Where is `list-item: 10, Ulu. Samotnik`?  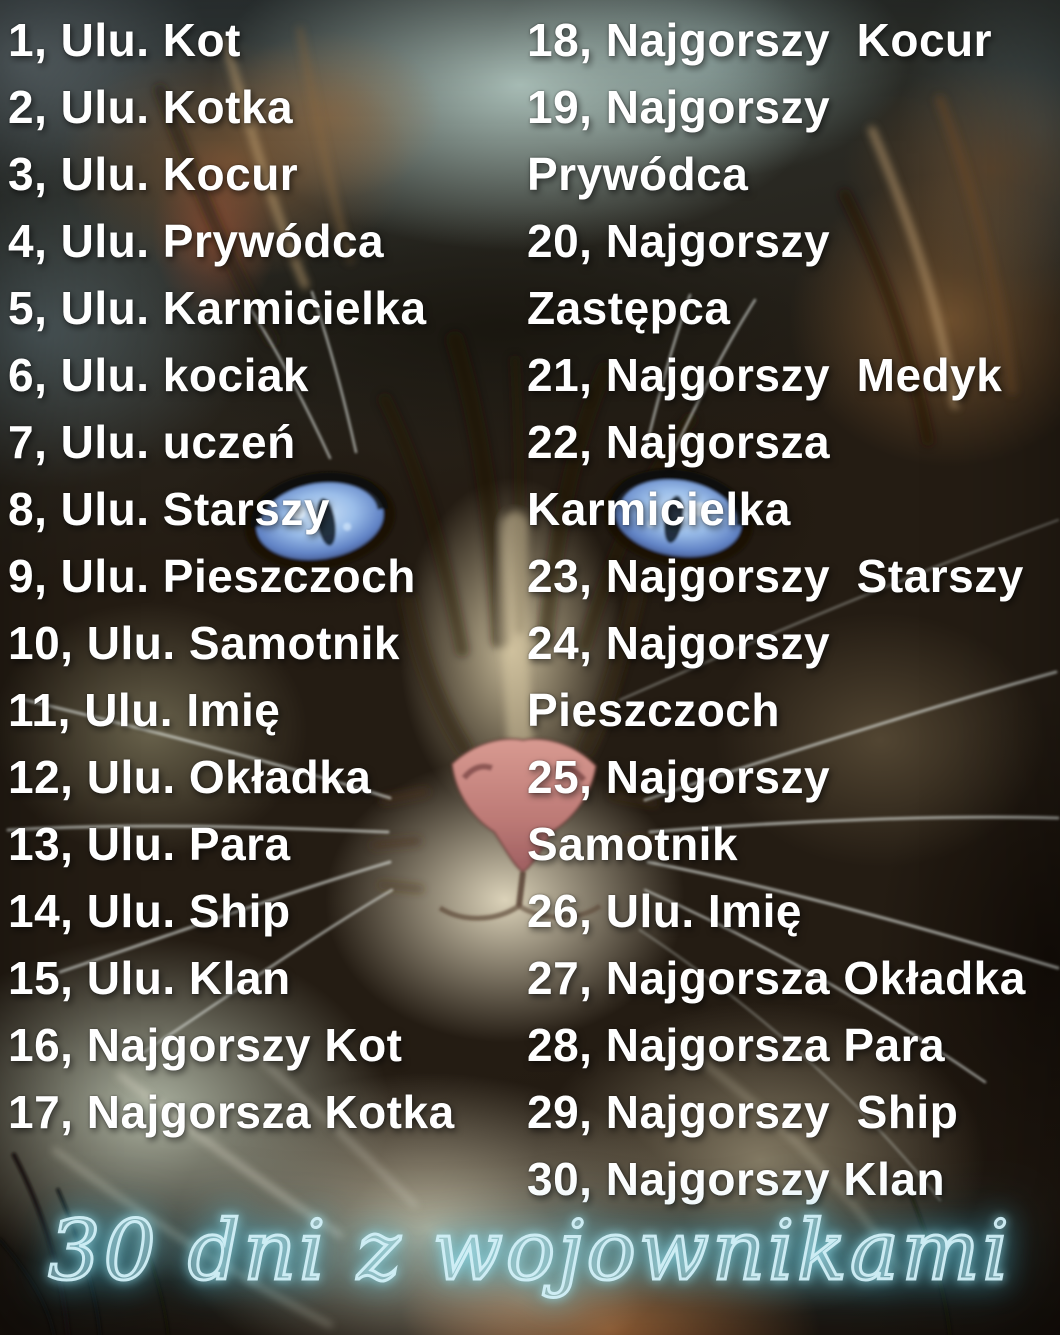 list-item: 10, Ulu. Samotnik is located at coordinates (204, 643).